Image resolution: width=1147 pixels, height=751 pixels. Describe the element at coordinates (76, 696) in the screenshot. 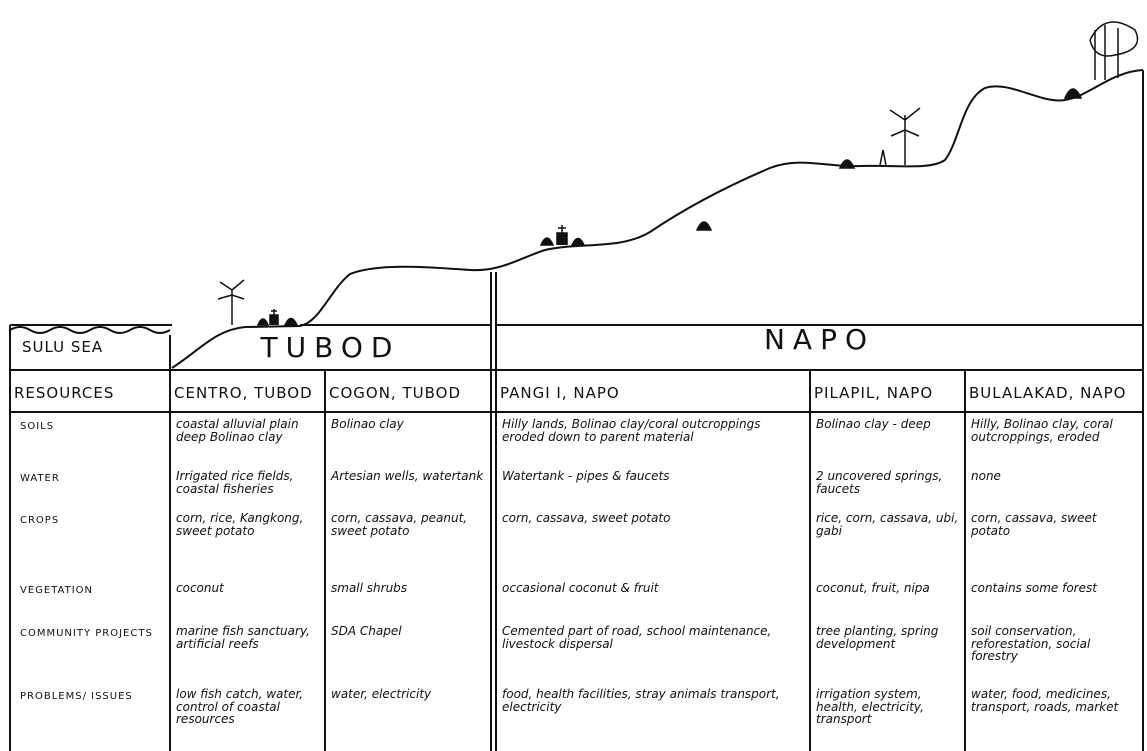

I see `row-label: PROBLEMS/ ISSUES` at that location.